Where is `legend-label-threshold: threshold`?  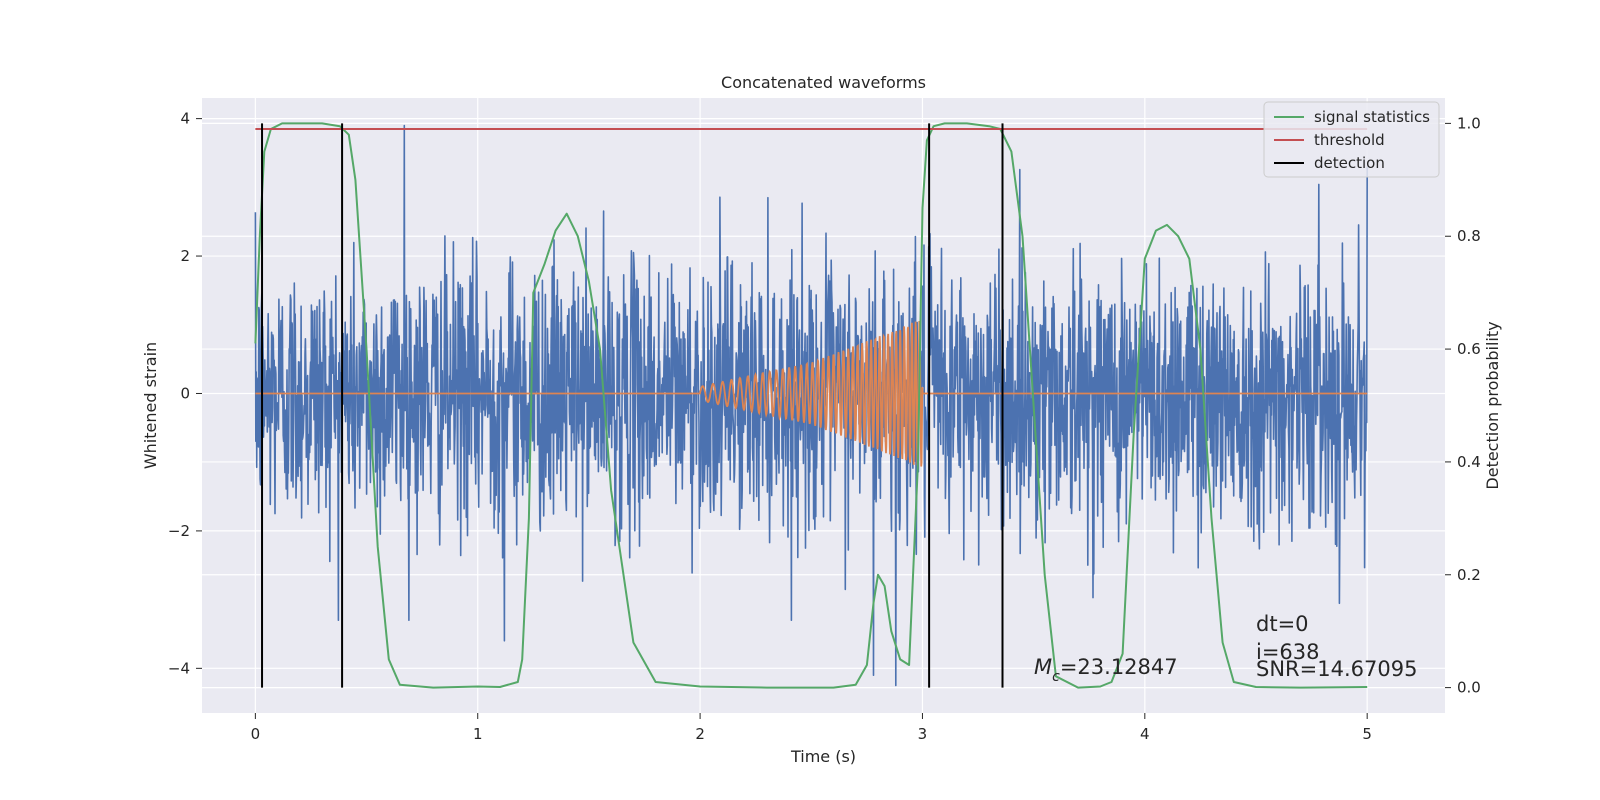 legend-label-threshold: threshold is located at coordinates (1349, 140).